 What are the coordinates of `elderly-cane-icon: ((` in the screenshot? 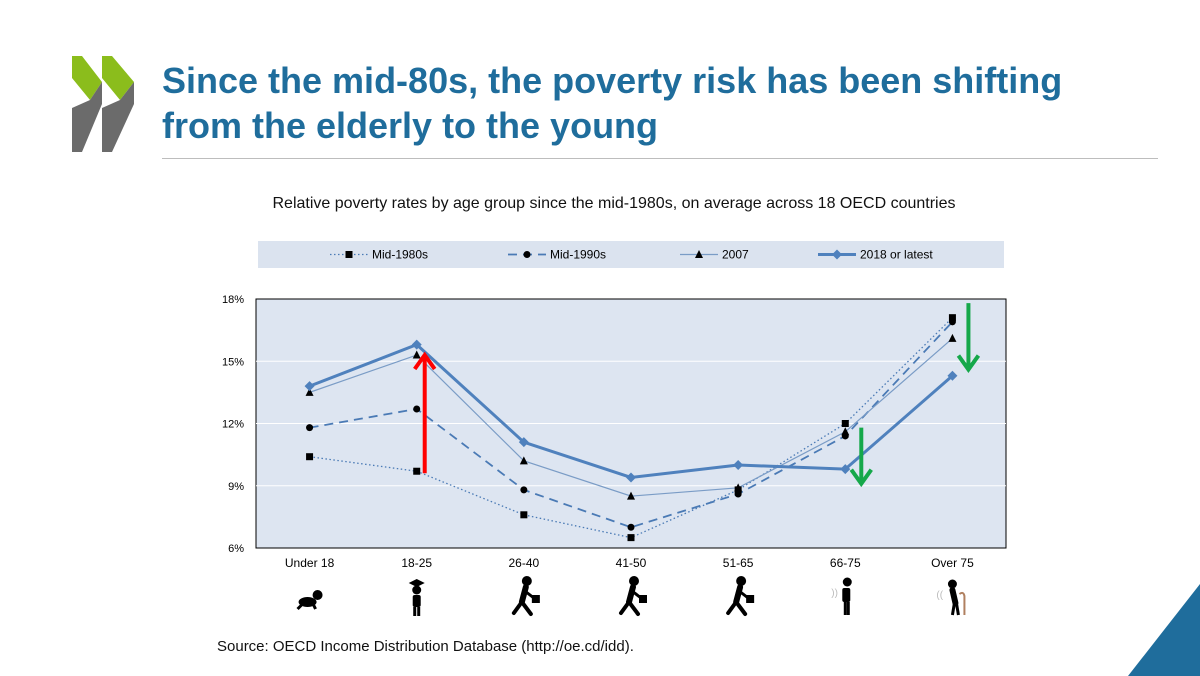 It's located at (951, 597).